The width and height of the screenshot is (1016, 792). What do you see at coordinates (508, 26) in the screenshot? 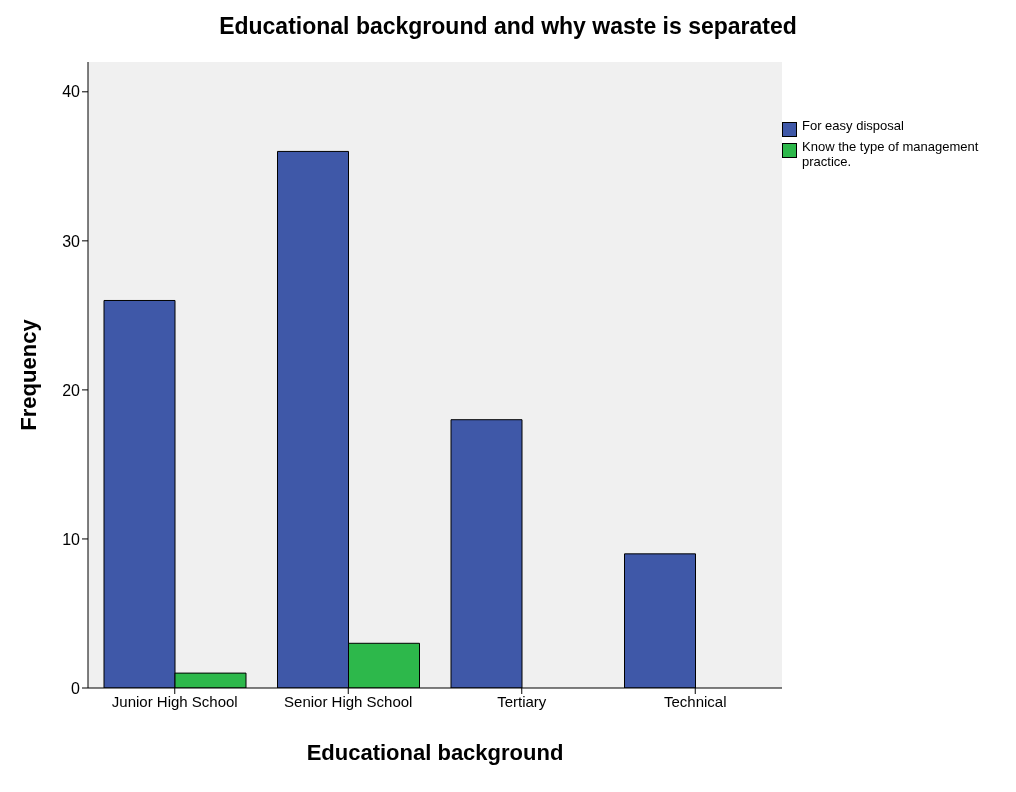
I see `chart-title: Educational background and why waste is separated` at bounding box center [508, 26].